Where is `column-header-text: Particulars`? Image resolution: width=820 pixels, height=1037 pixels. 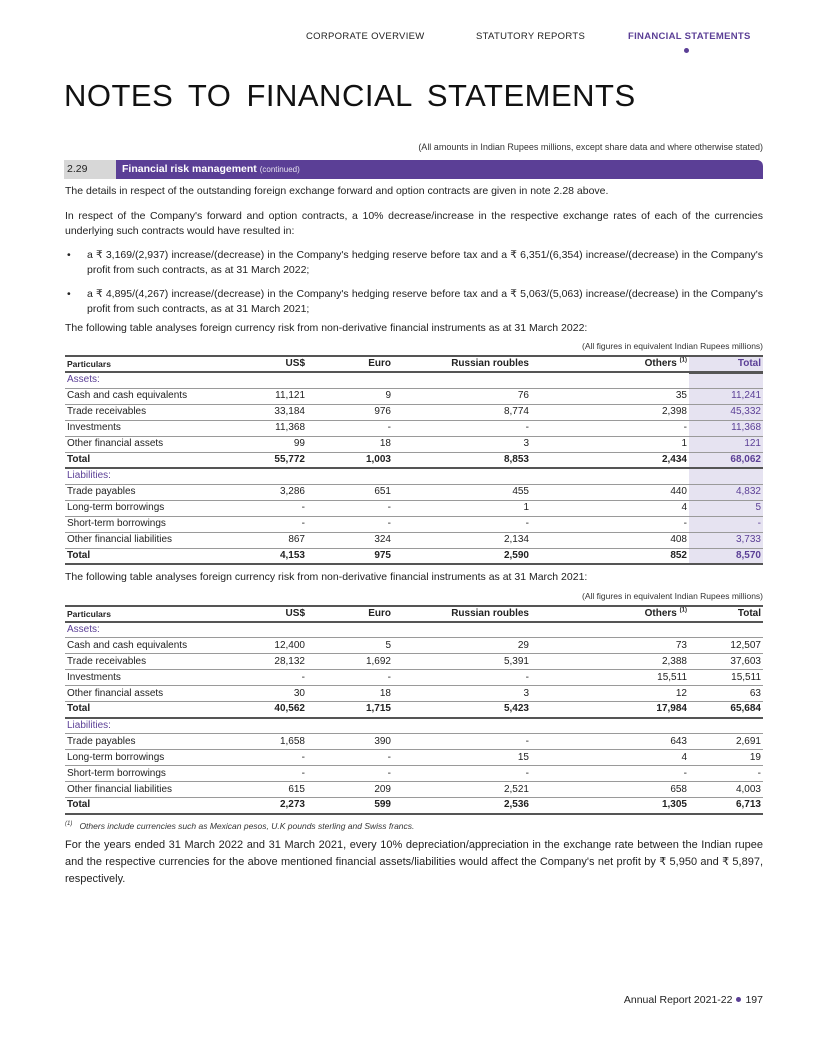 column-header-text: Particulars is located at coordinates (89, 613).